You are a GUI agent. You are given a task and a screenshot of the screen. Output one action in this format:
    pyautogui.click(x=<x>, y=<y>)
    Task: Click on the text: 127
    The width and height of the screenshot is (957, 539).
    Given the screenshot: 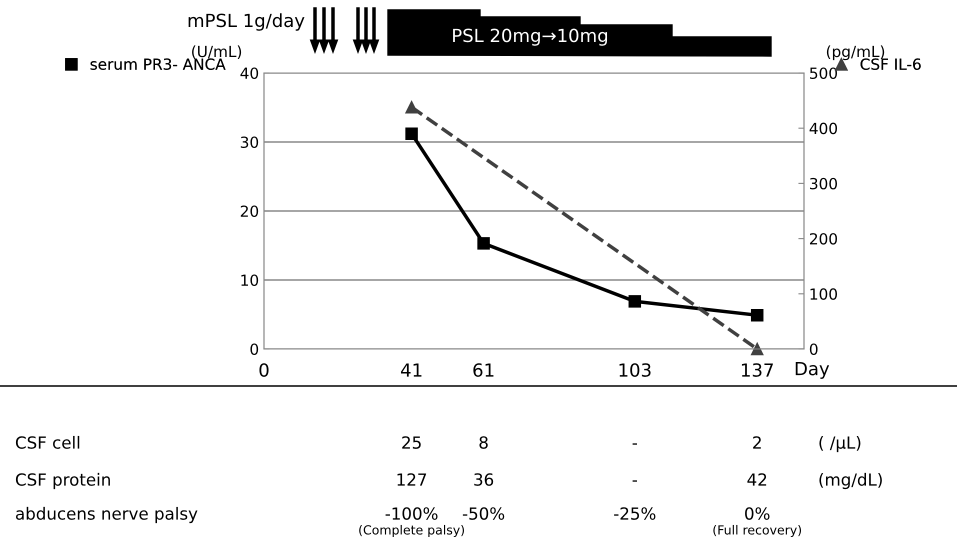 What is the action you would take?
    pyautogui.click(x=412, y=479)
    